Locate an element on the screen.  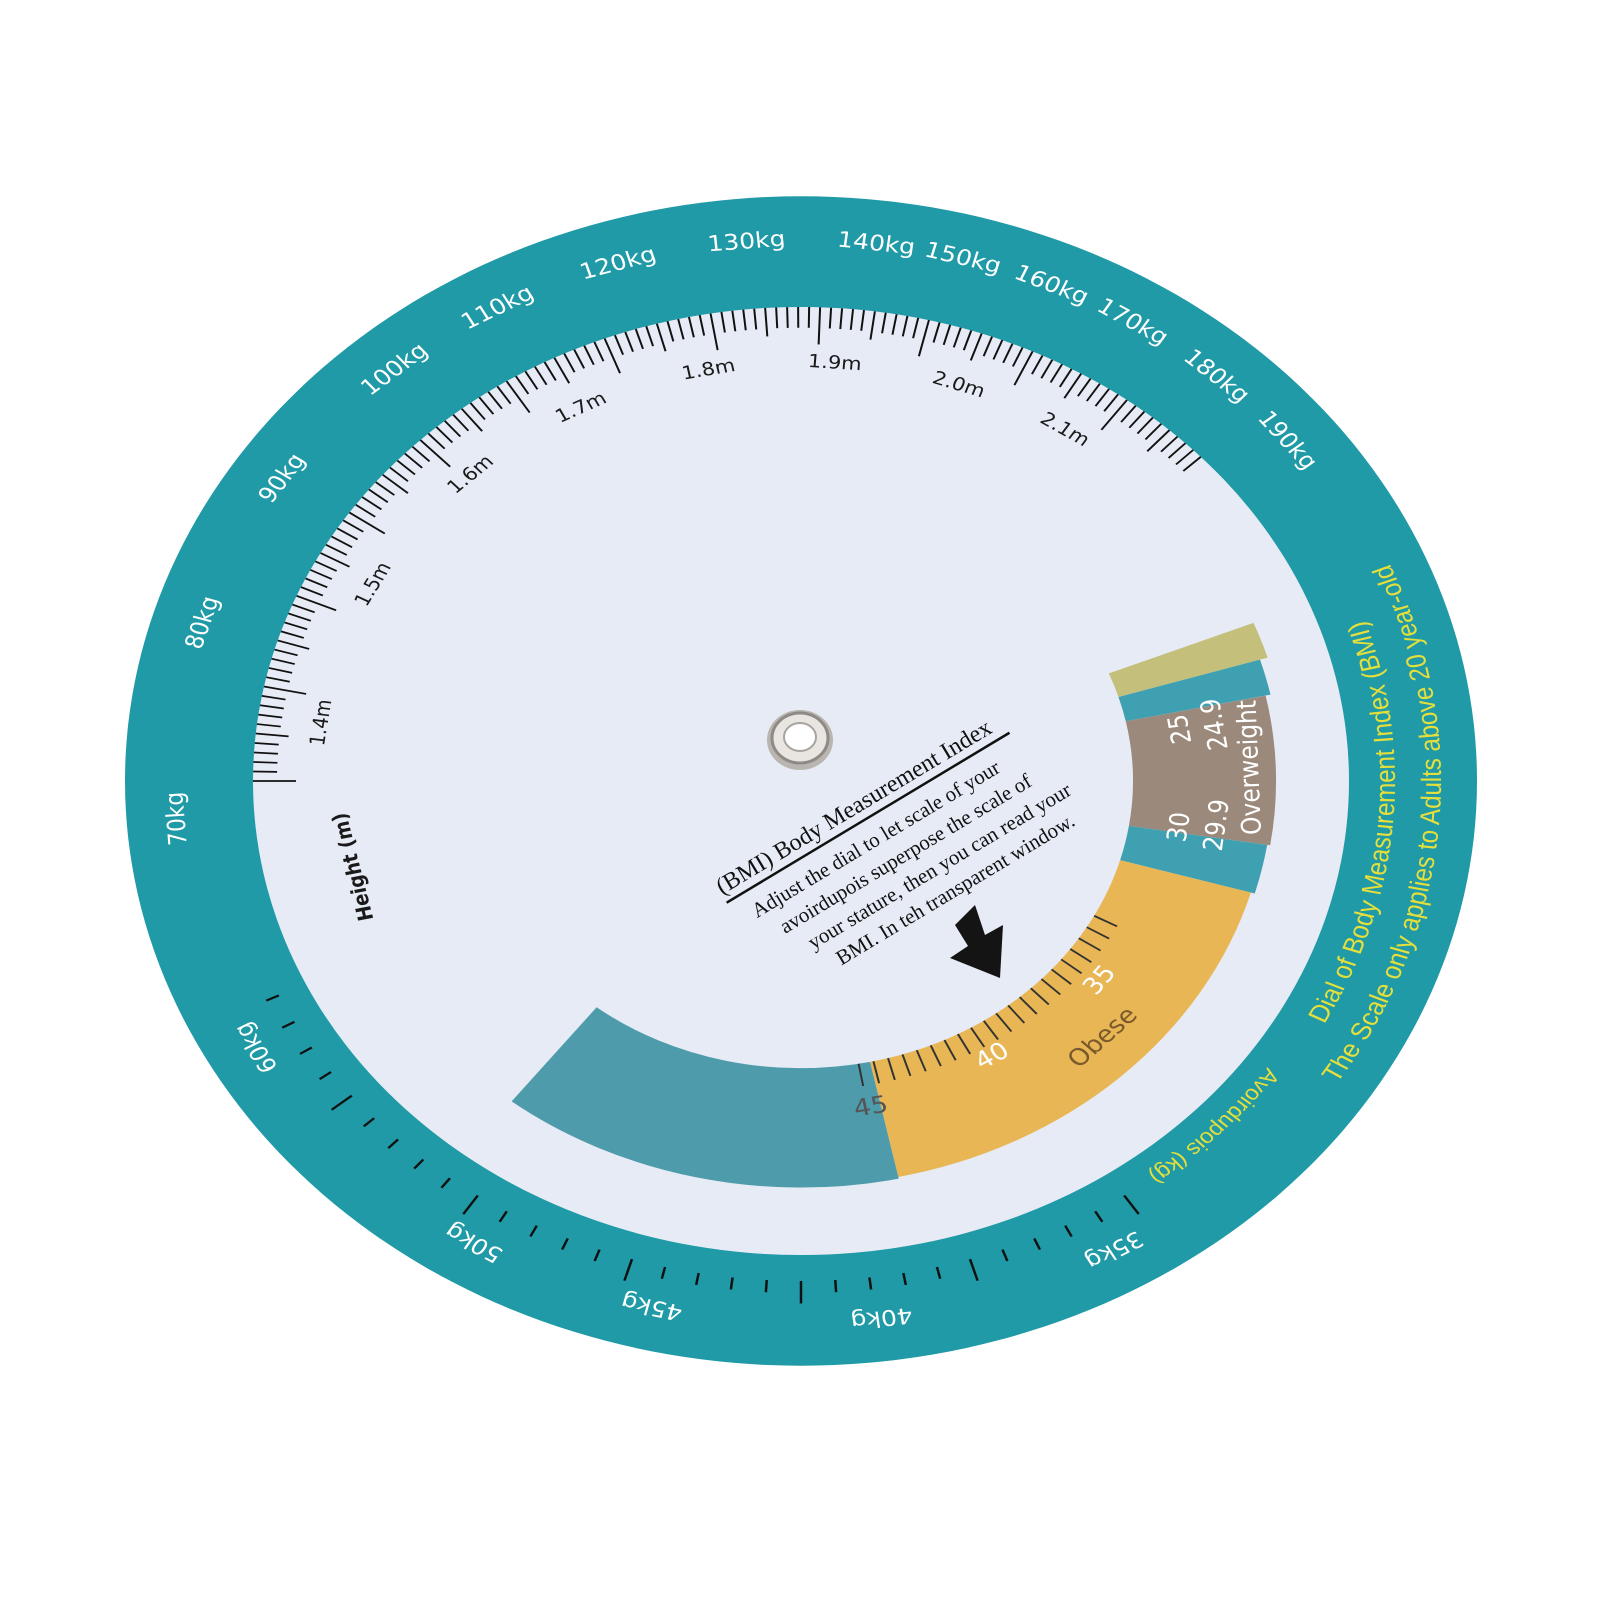
bmi-label-v30: 30 is located at coordinates (1178, 826).